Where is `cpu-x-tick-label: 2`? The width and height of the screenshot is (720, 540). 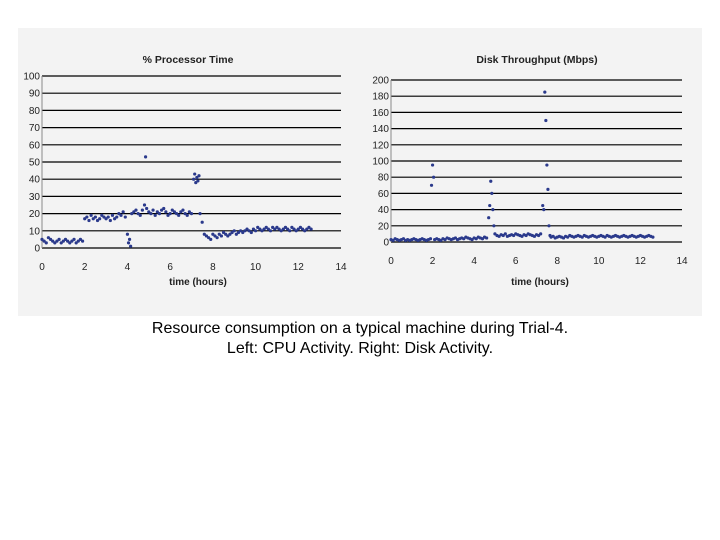
cpu-x-tick-label: 2 is located at coordinates (85, 267).